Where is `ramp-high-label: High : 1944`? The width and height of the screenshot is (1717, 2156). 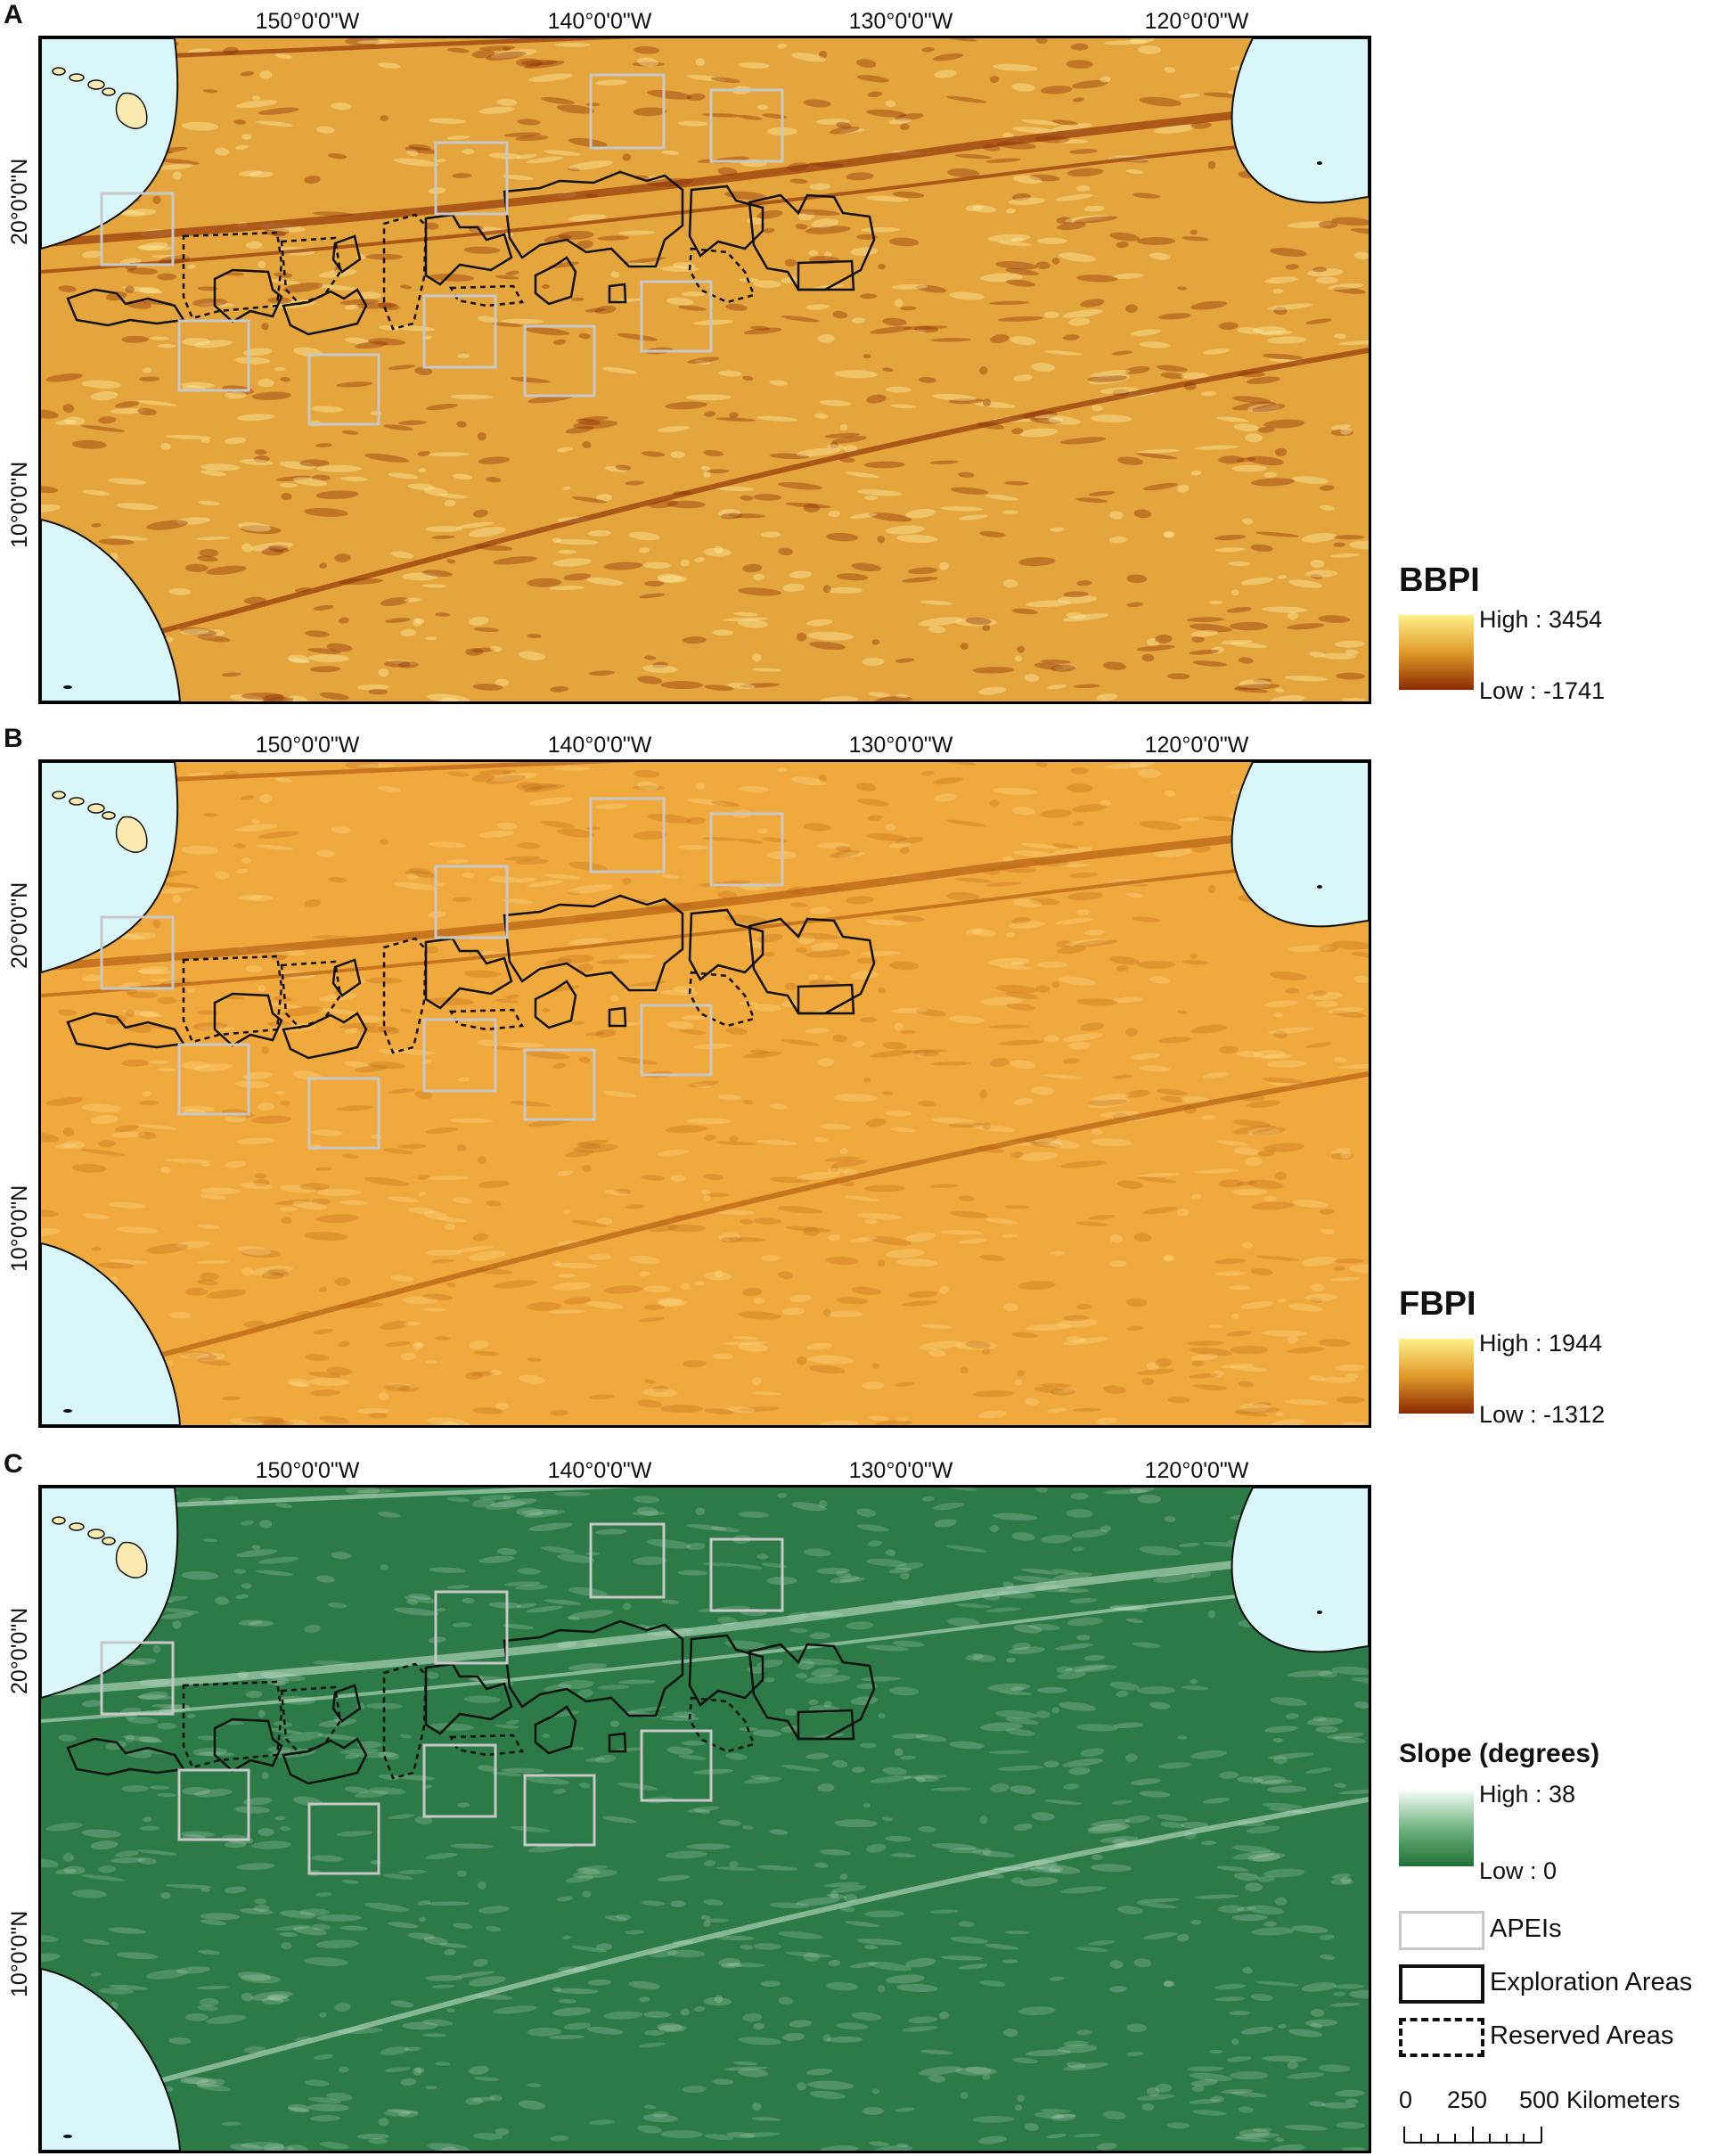 ramp-high-label: High : 1944 is located at coordinates (1541, 1344).